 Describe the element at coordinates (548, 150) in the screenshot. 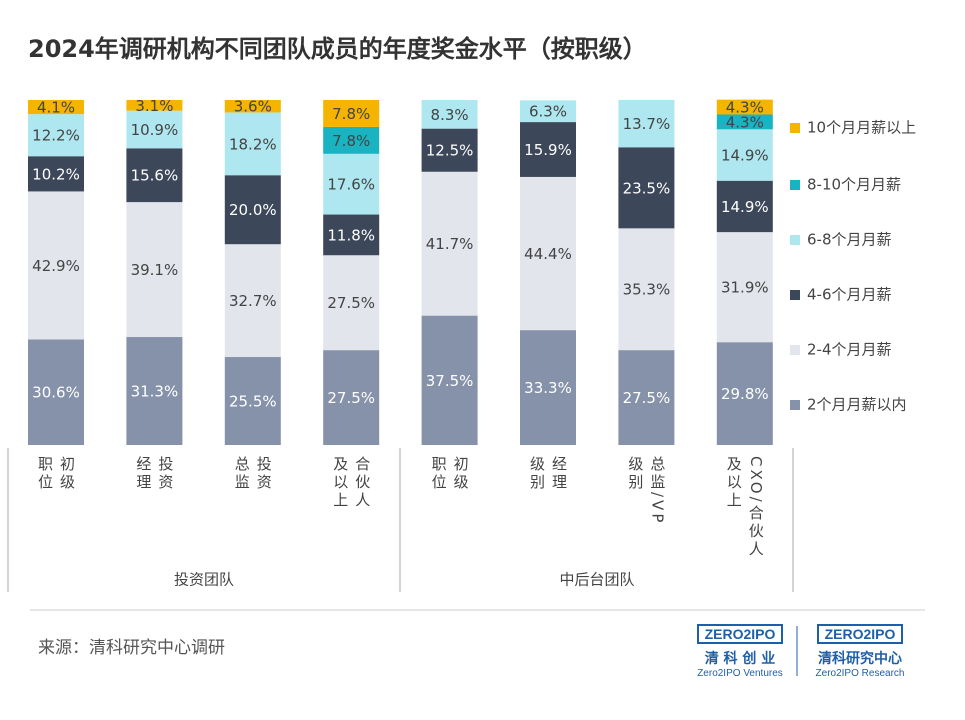

I see `value-label: 15.9%` at that location.